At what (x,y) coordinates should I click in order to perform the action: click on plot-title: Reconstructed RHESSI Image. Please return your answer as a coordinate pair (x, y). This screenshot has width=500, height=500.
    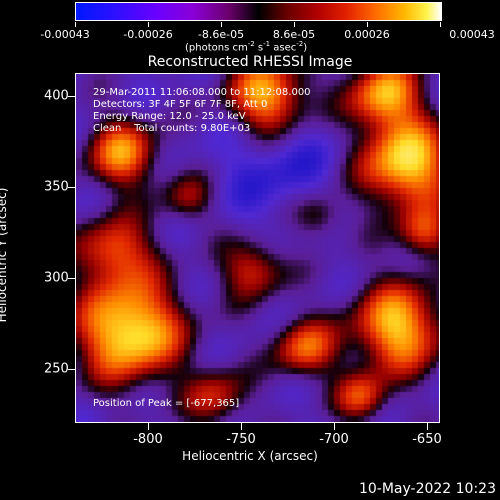
    Looking at the image, I should click on (250, 62).